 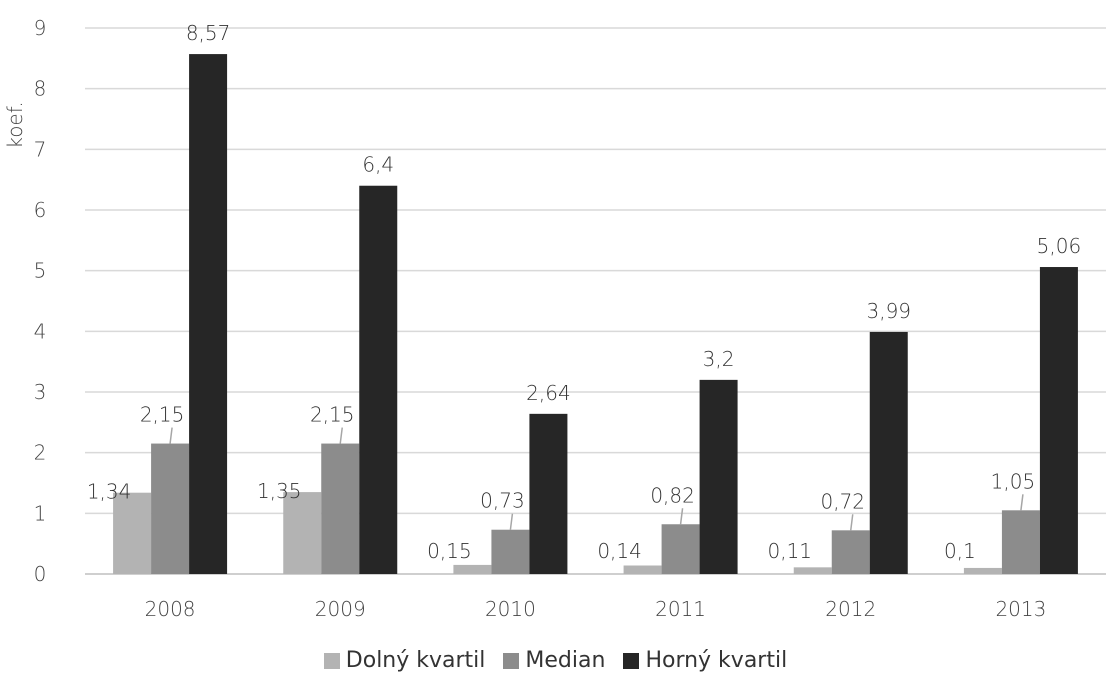 I want to click on x-tick-label: 2011, so click(x=680, y=609).